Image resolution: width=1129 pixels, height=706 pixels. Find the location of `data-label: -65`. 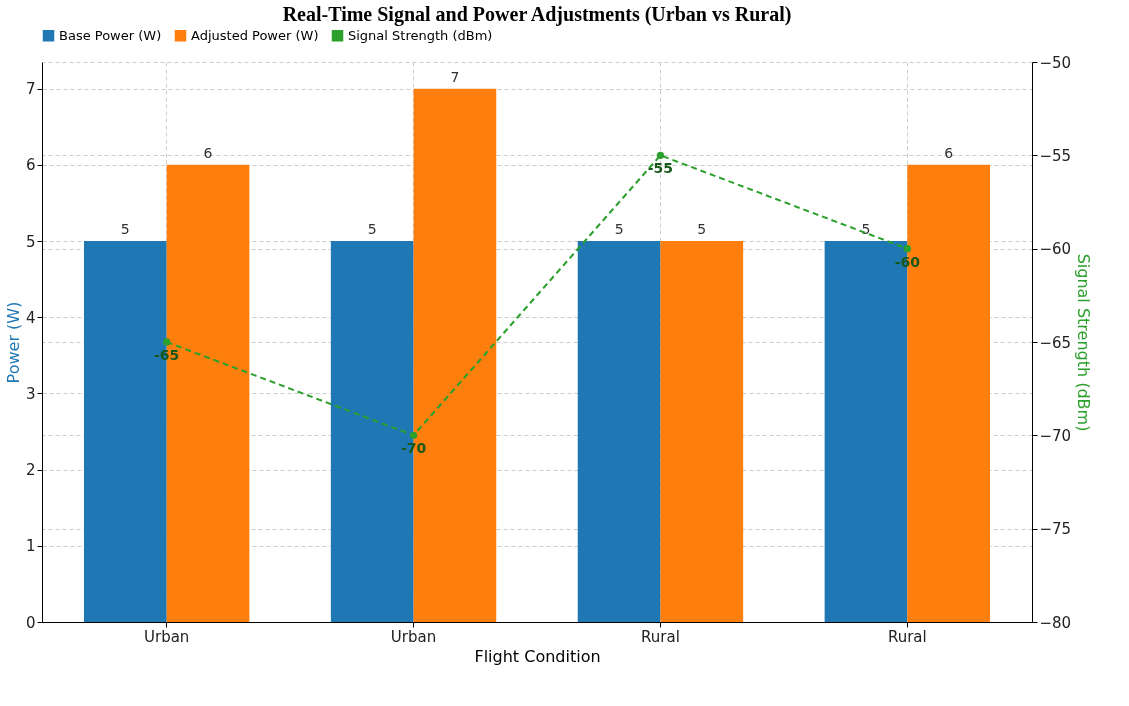

data-label: -65 is located at coordinates (167, 355).